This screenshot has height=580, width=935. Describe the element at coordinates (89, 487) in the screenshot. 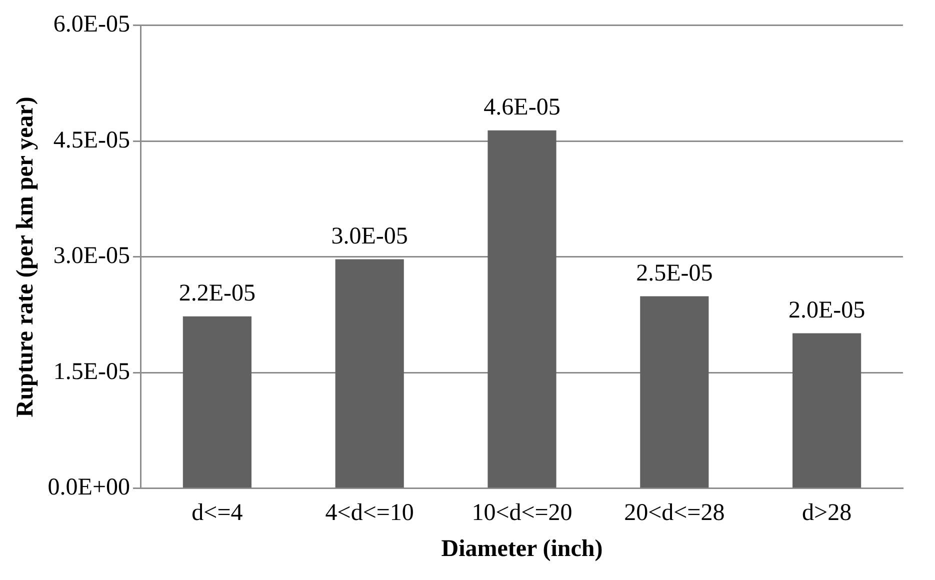

I see `y-tick-label: 0.0E+00` at that location.